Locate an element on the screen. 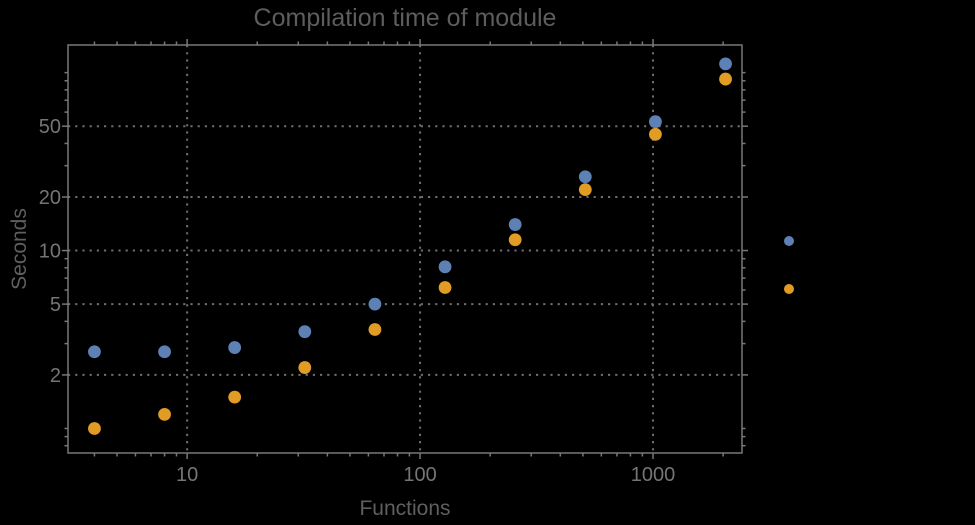 This screenshot has height=525, width=975. x-tick-label: 1000 is located at coordinates (653, 475).